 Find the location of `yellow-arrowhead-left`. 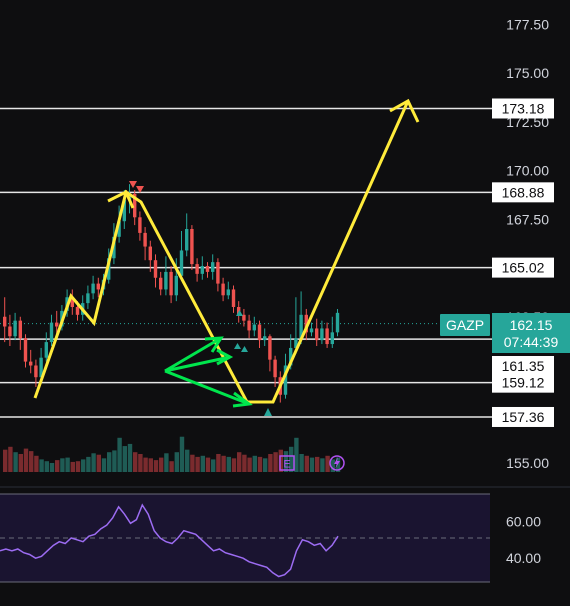

yellow-arrowhead-left is located at coordinates (121, 199).